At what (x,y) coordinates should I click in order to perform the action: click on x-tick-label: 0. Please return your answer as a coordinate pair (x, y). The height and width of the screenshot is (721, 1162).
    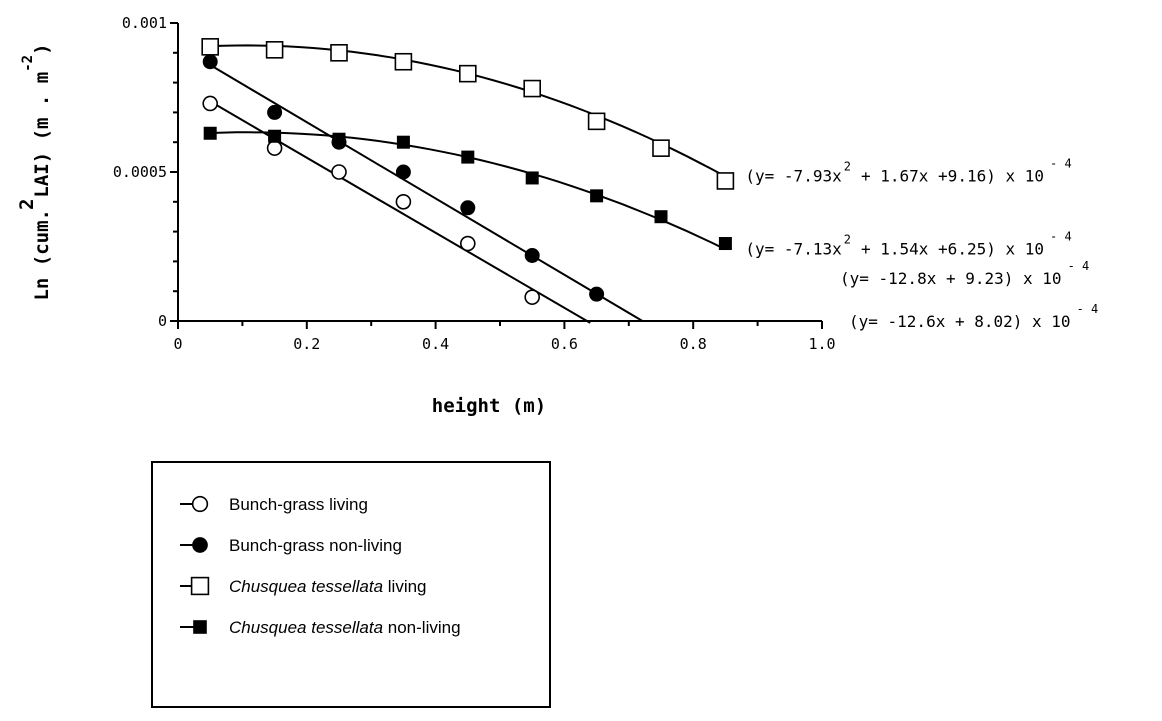
    Looking at the image, I should click on (177, 344).